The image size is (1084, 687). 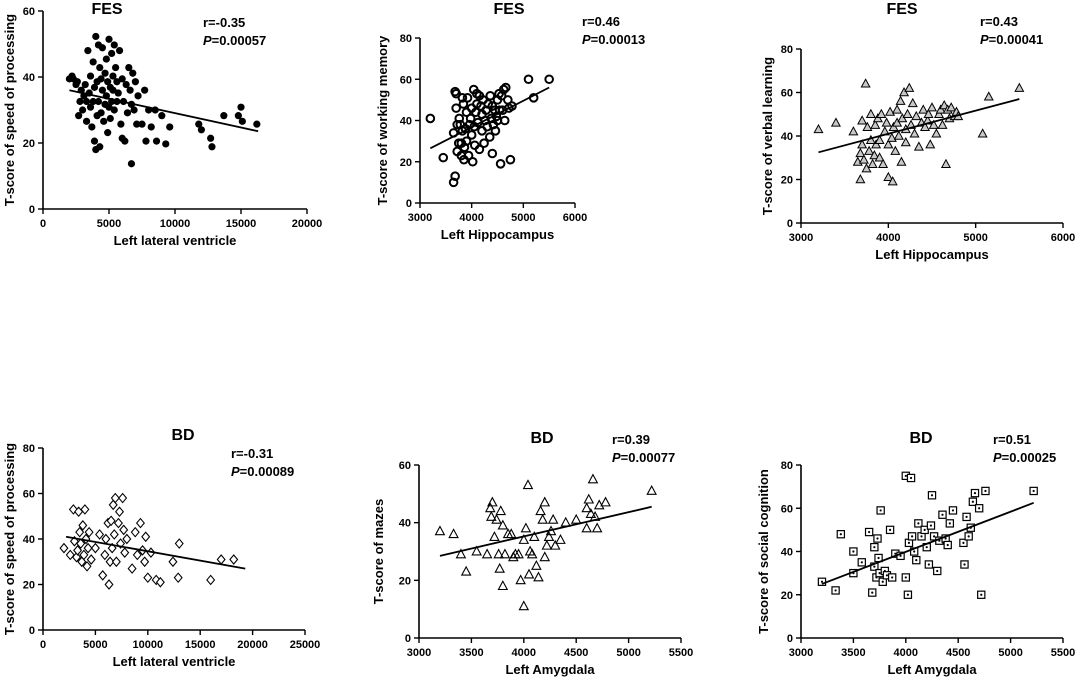 I want to click on correlation-r: r=0.46, so click(x=601, y=21).